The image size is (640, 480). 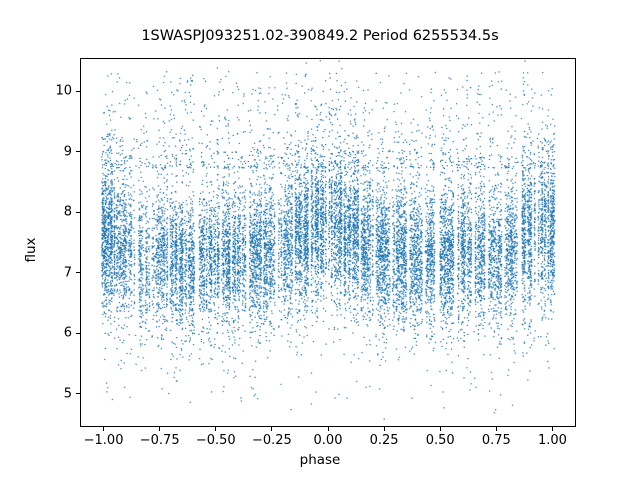 What do you see at coordinates (67, 394) in the screenshot?
I see `y-tick-label: 5` at bounding box center [67, 394].